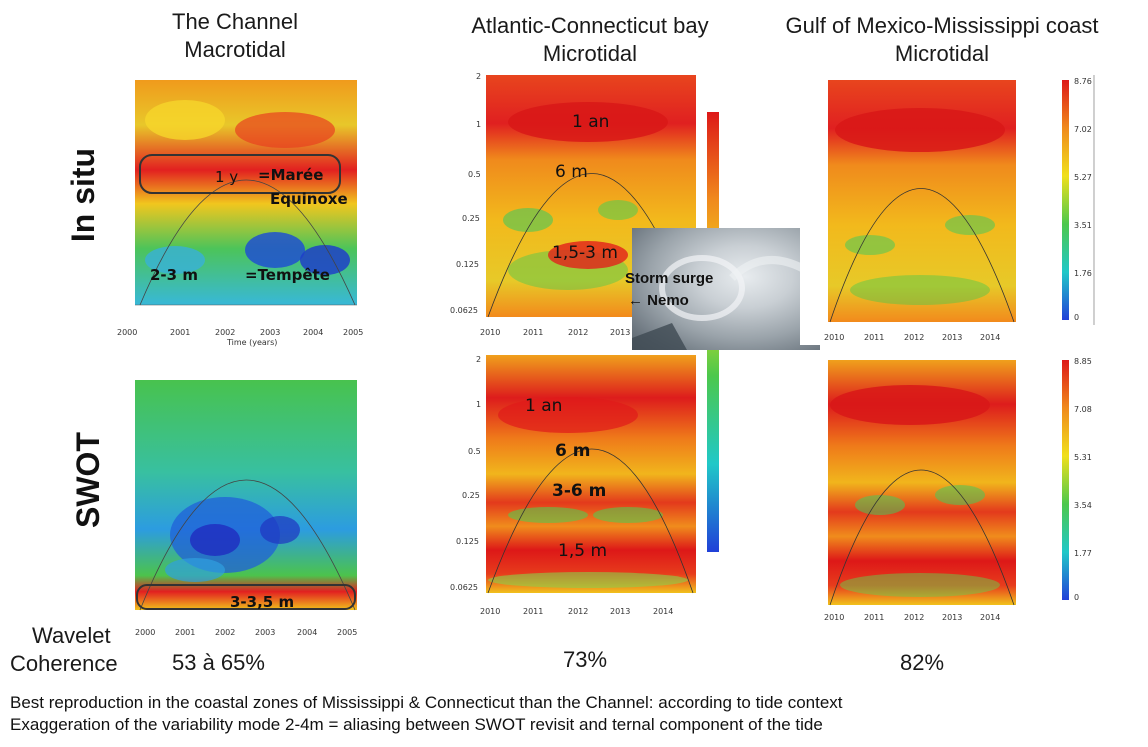 The width and height of the screenshot is (1148, 747). I want to click on gulf-swot-xtick: 2013, so click(952, 617).